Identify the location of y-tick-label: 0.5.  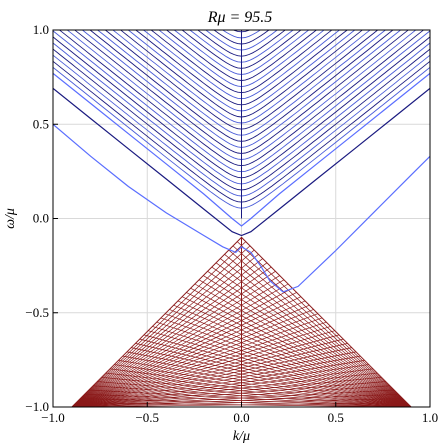
(41, 123).